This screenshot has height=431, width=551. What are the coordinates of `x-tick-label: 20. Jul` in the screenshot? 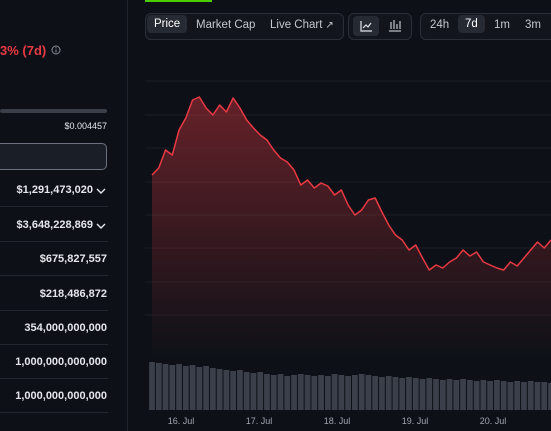 It's located at (493, 421).